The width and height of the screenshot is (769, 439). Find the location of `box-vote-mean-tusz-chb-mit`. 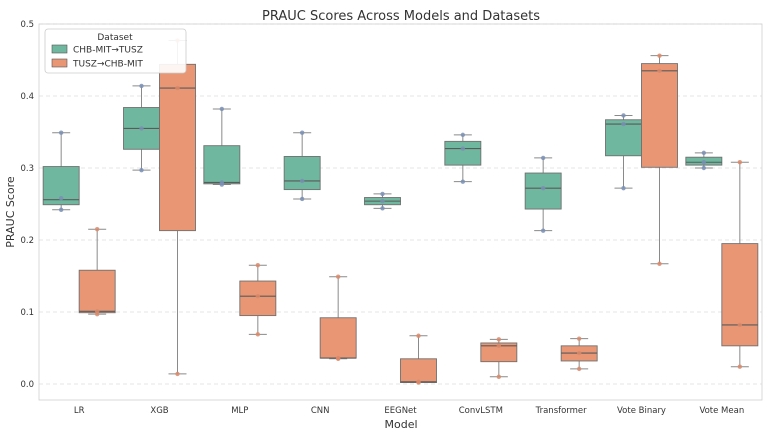

box-vote-mean-tusz-chb-mit is located at coordinates (740, 264).